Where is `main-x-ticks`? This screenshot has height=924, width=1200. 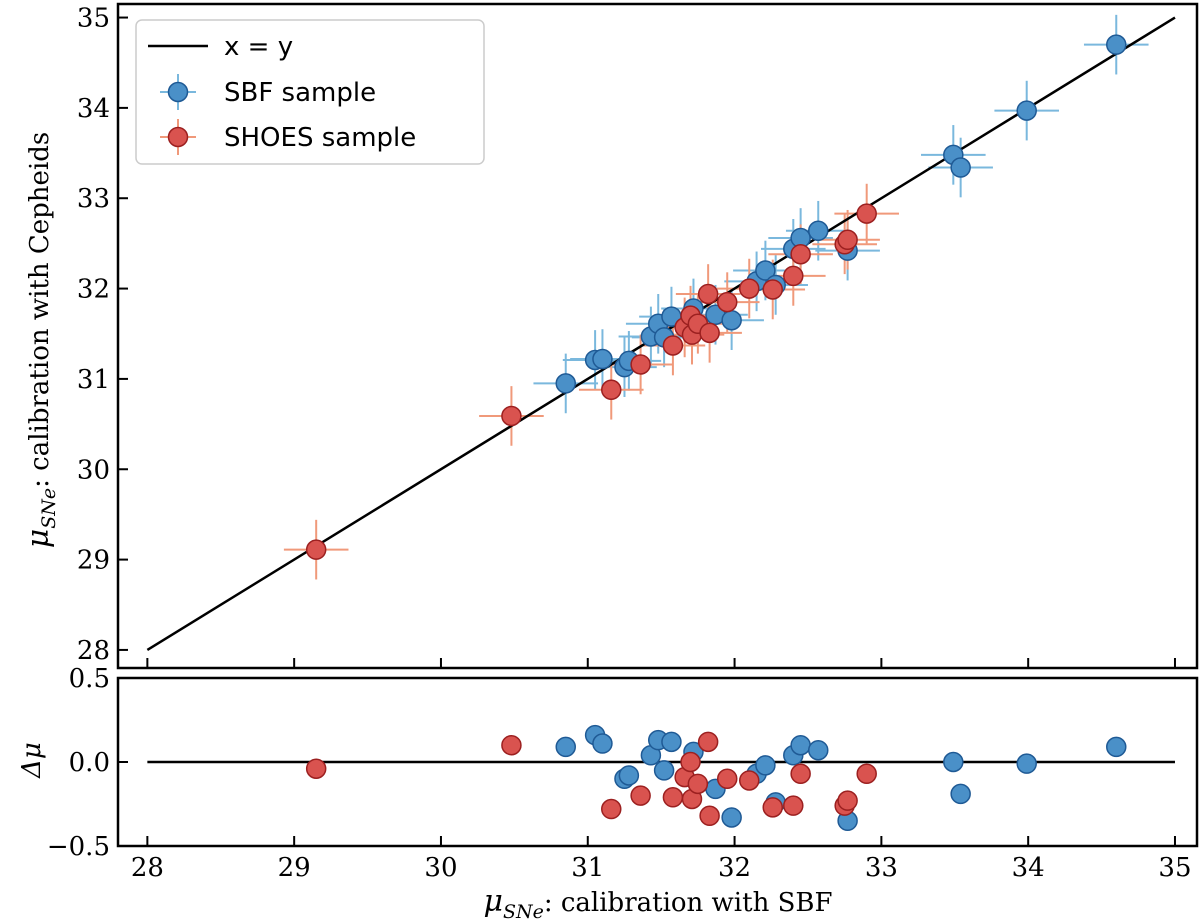 main-x-ticks is located at coordinates (661, 663).